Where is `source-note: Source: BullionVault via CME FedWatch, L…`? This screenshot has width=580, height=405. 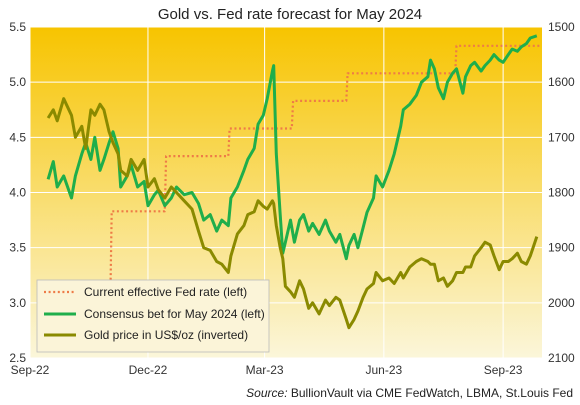 source-note: Source: BullionVault via CME FedWatch, L… is located at coordinates (409, 393).